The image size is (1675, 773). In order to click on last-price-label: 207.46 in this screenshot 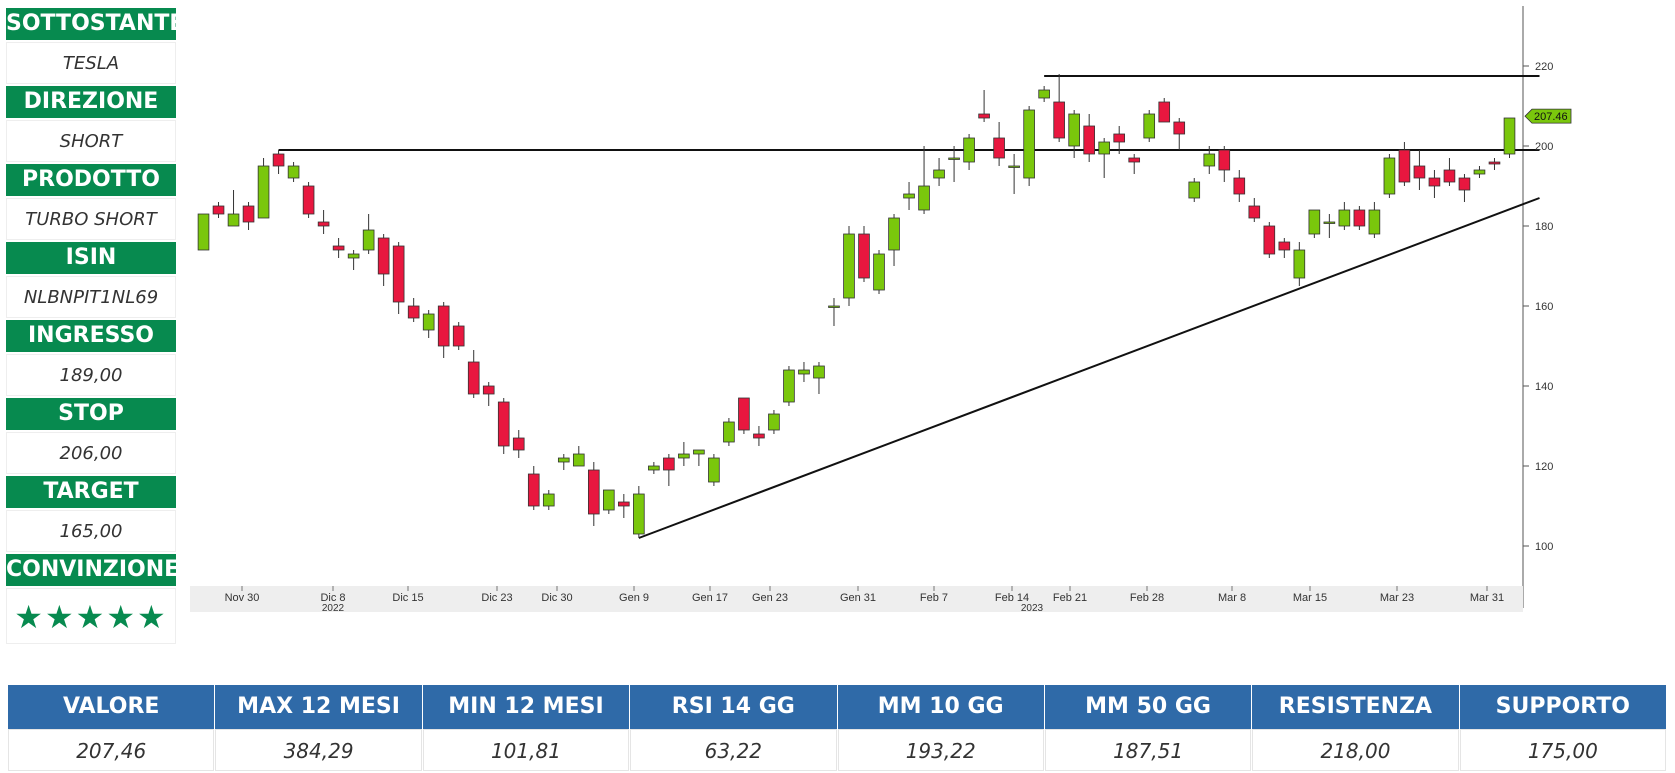, I will do `click(1551, 117)`.